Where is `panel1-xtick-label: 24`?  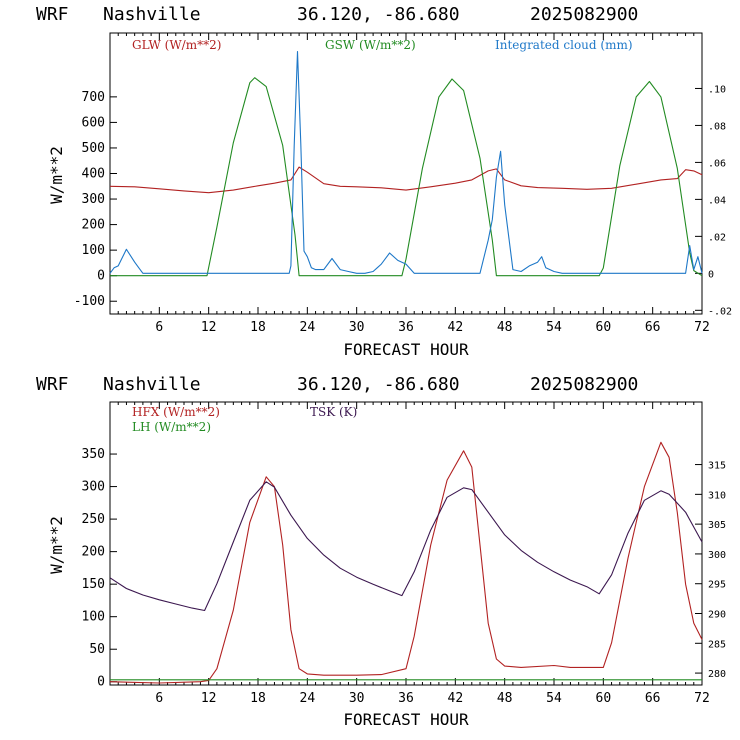
panel1-xtick-label: 24 is located at coordinates (308, 327).